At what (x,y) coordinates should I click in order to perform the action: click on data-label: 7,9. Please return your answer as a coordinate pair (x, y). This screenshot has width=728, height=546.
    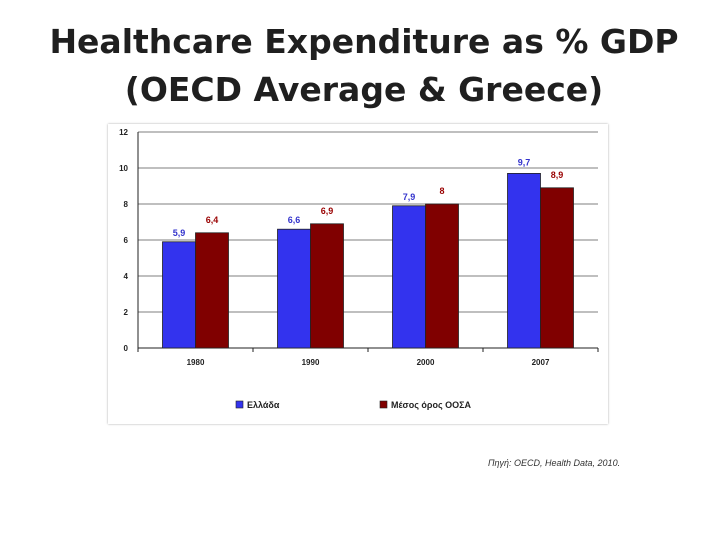
    Looking at the image, I should click on (409, 197).